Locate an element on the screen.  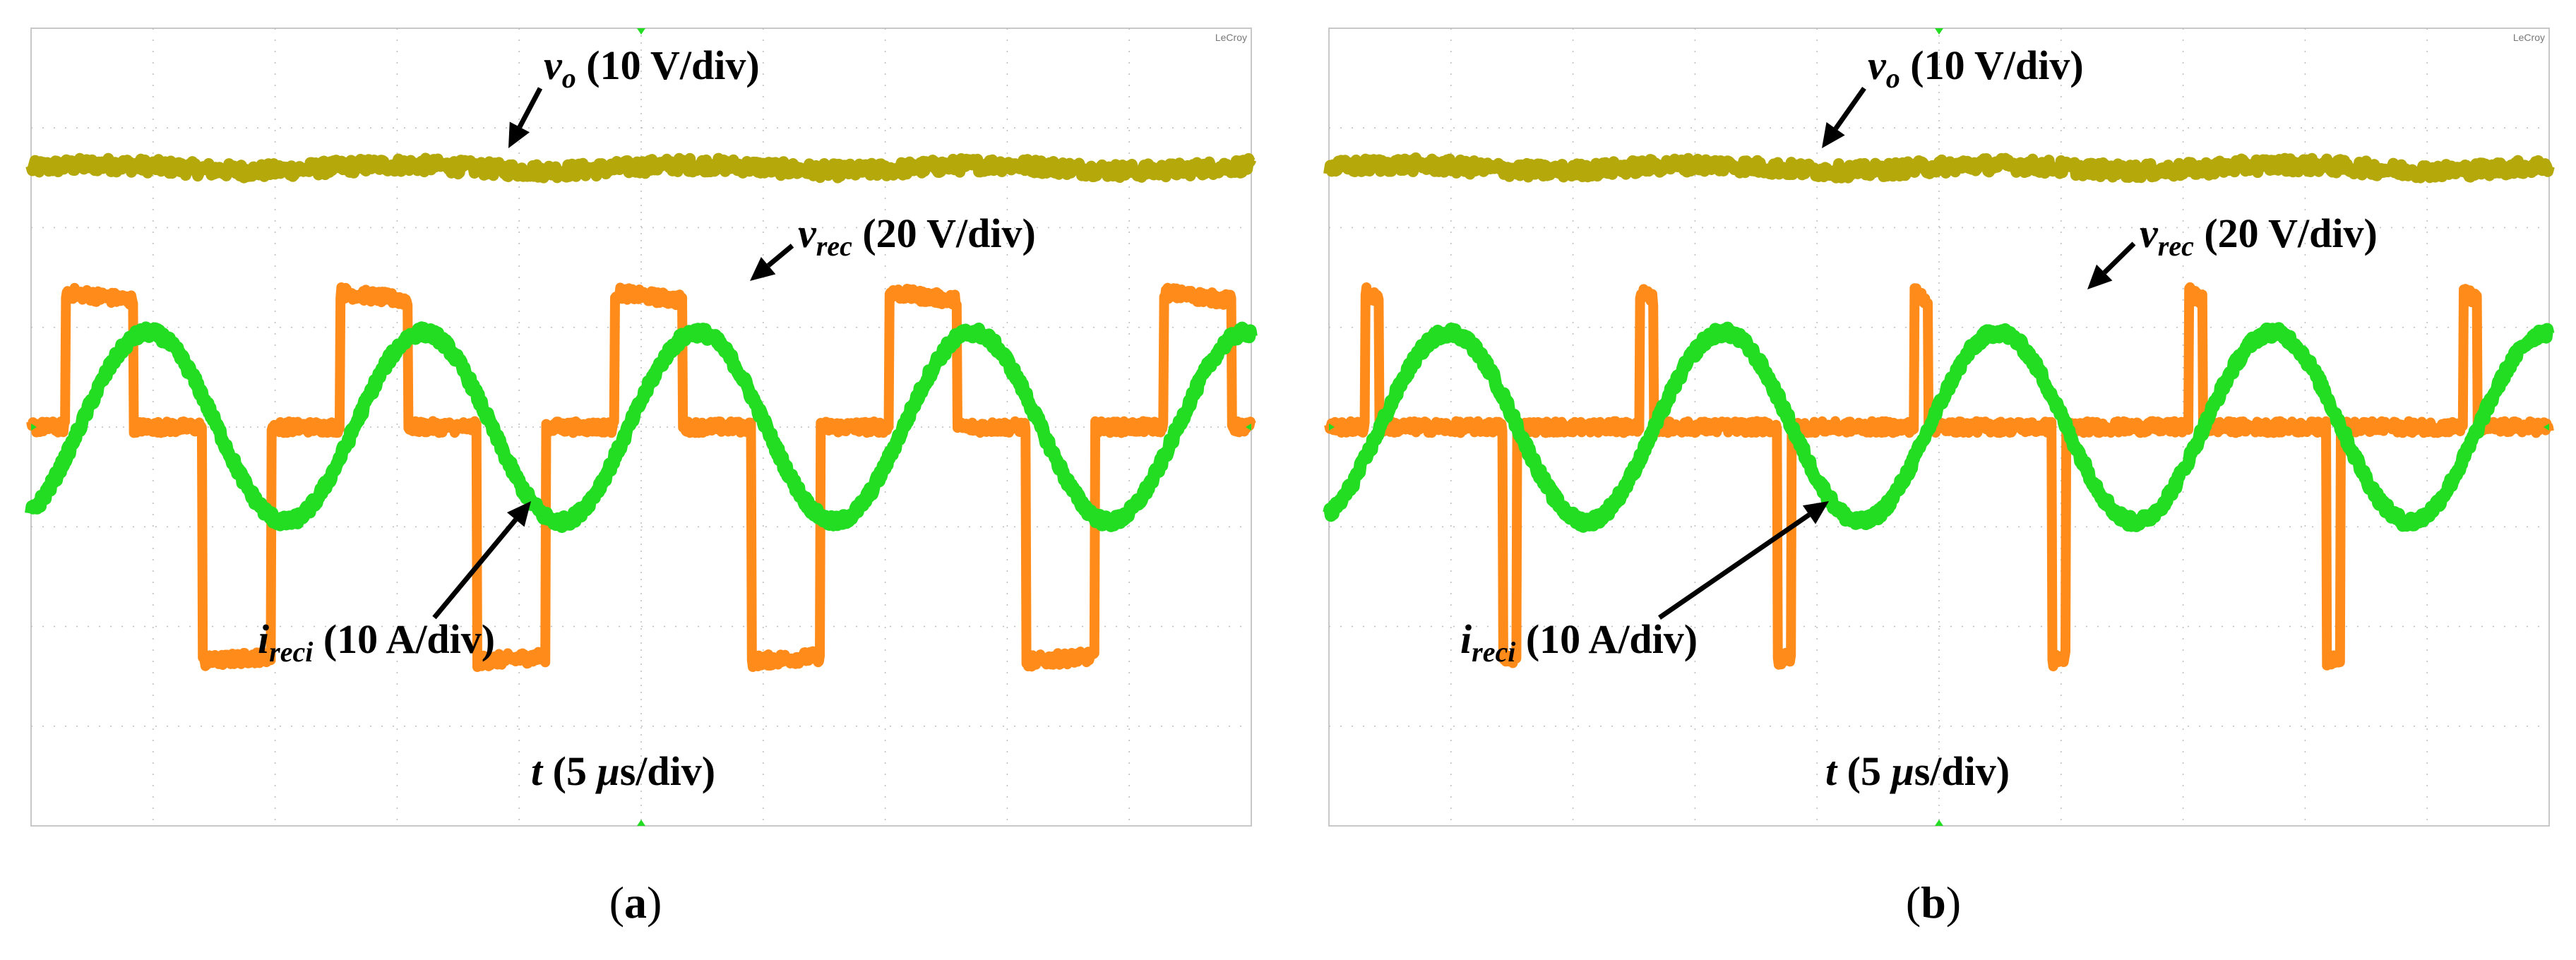
panel-caption-letter-b: b is located at coordinates (1933, 903).